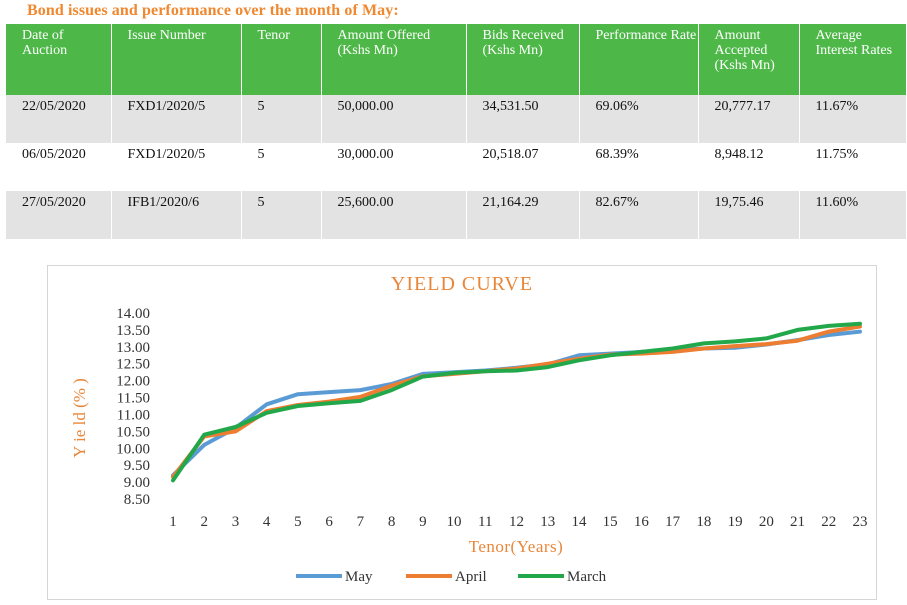 The image size is (907, 605). What do you see at coordinates (394, 215) in the screenshot?
I see `table-cell: 25,600.00` at bounding box center [394, 215].